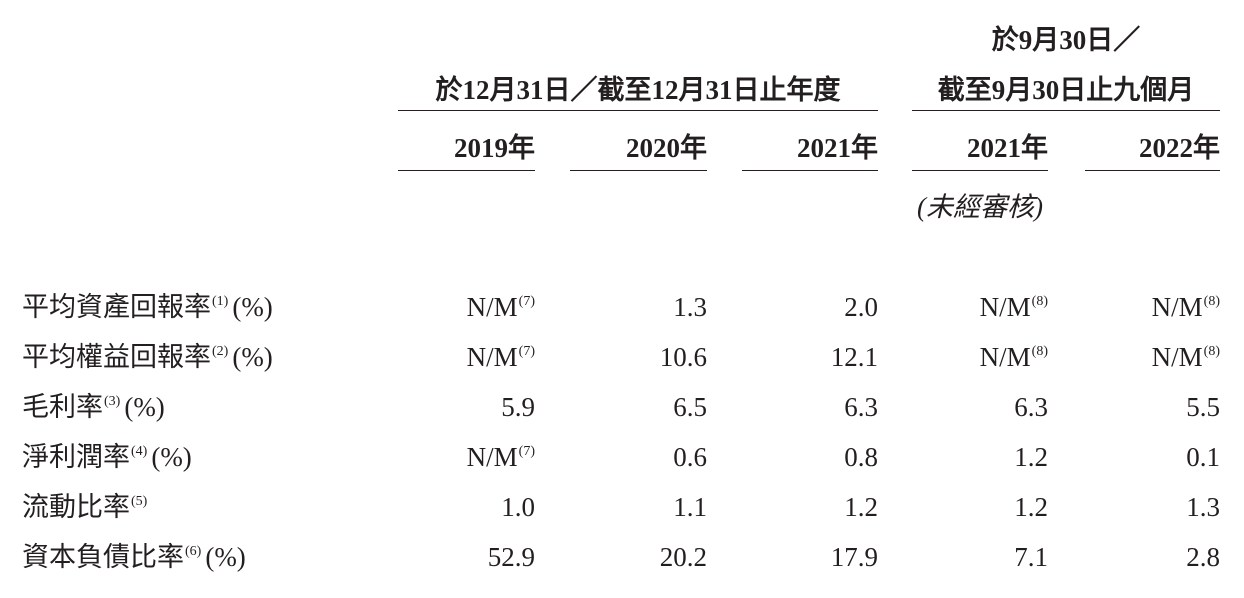 This screenshot has width=1244, height=598. I want to click on group-header: 於12月31日／截至12月31日止年度, so click(638, 90).